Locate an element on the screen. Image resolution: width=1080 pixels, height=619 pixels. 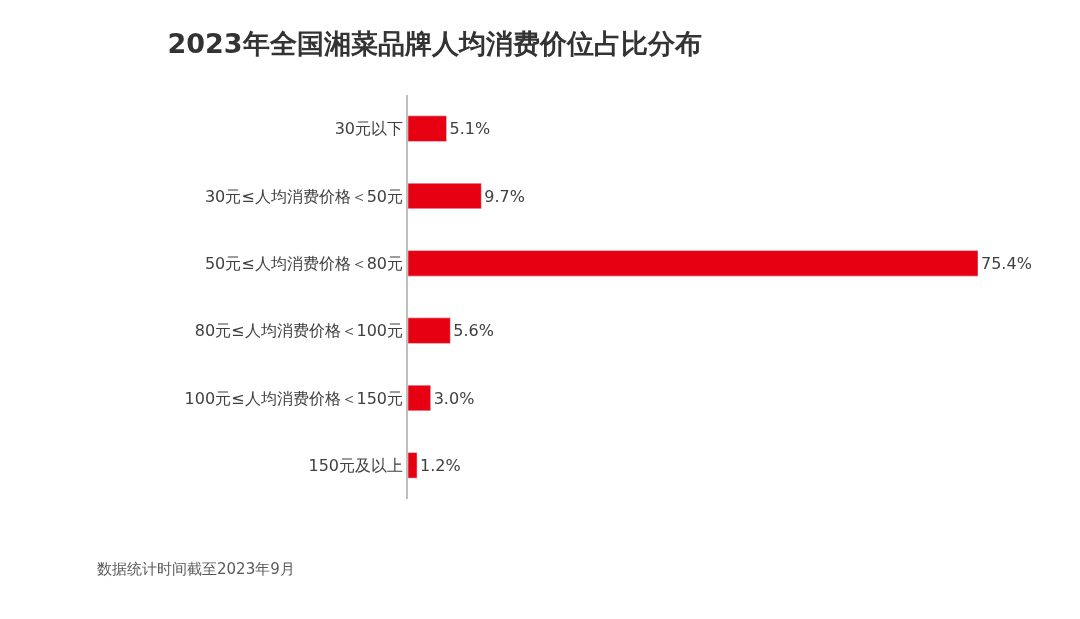
data-label: 9.7% is located at coordinates (504, 196).